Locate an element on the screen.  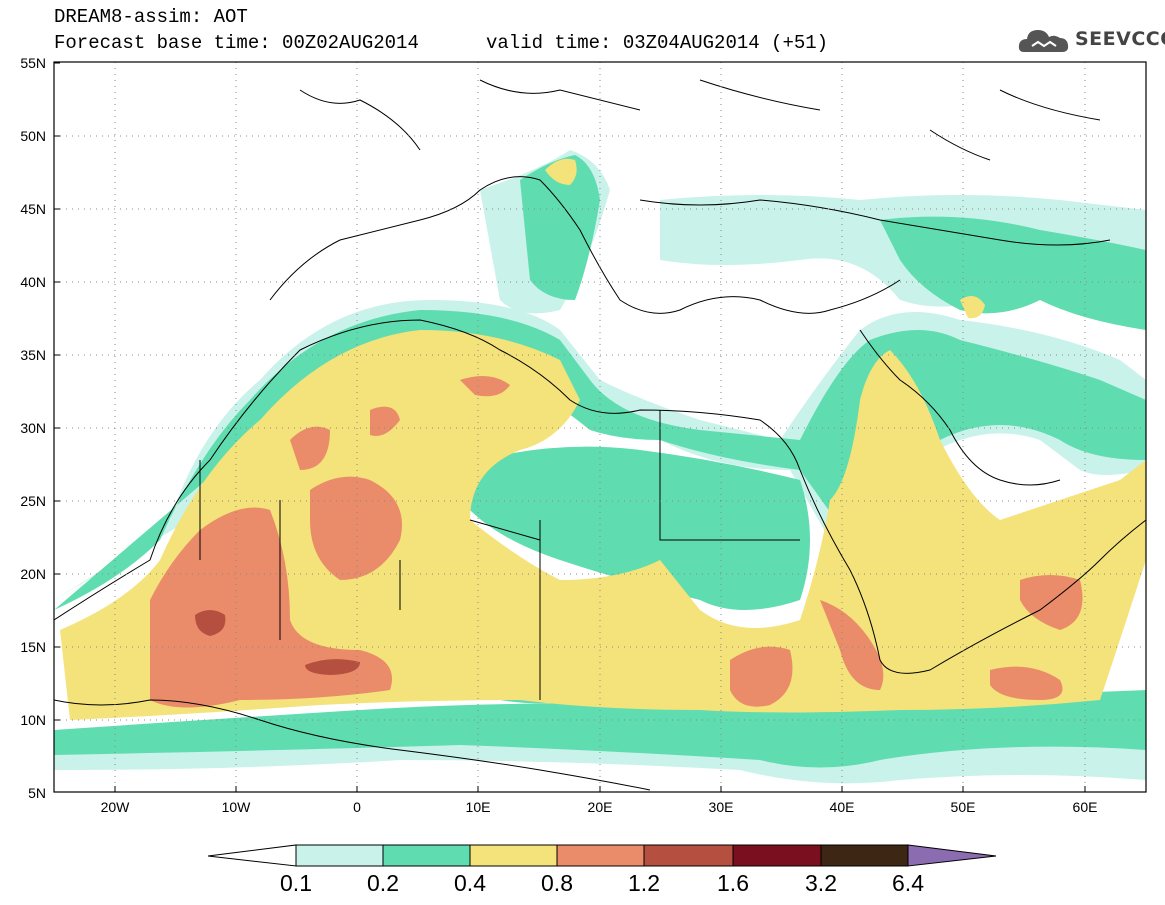
legend-label: 3.2 is located at coordinates (821, 883).